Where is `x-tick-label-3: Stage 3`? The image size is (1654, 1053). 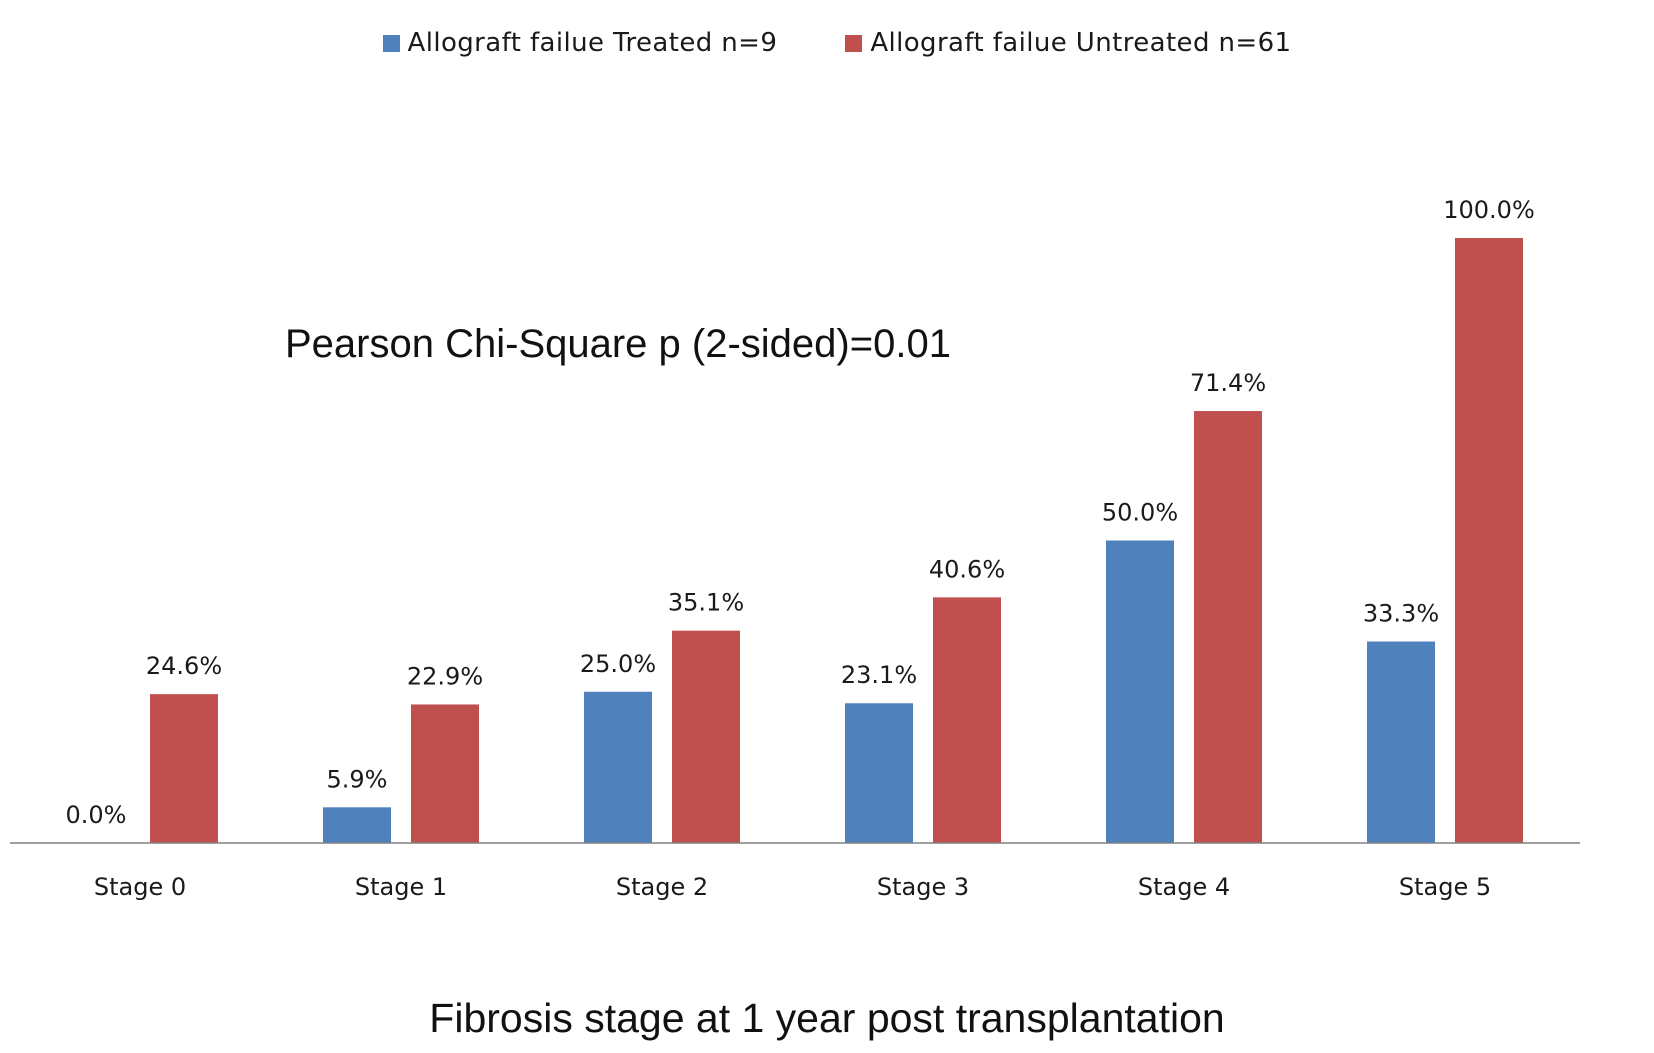
x-tick-label-3: Stage 3 is located at coordinates (923, 887).